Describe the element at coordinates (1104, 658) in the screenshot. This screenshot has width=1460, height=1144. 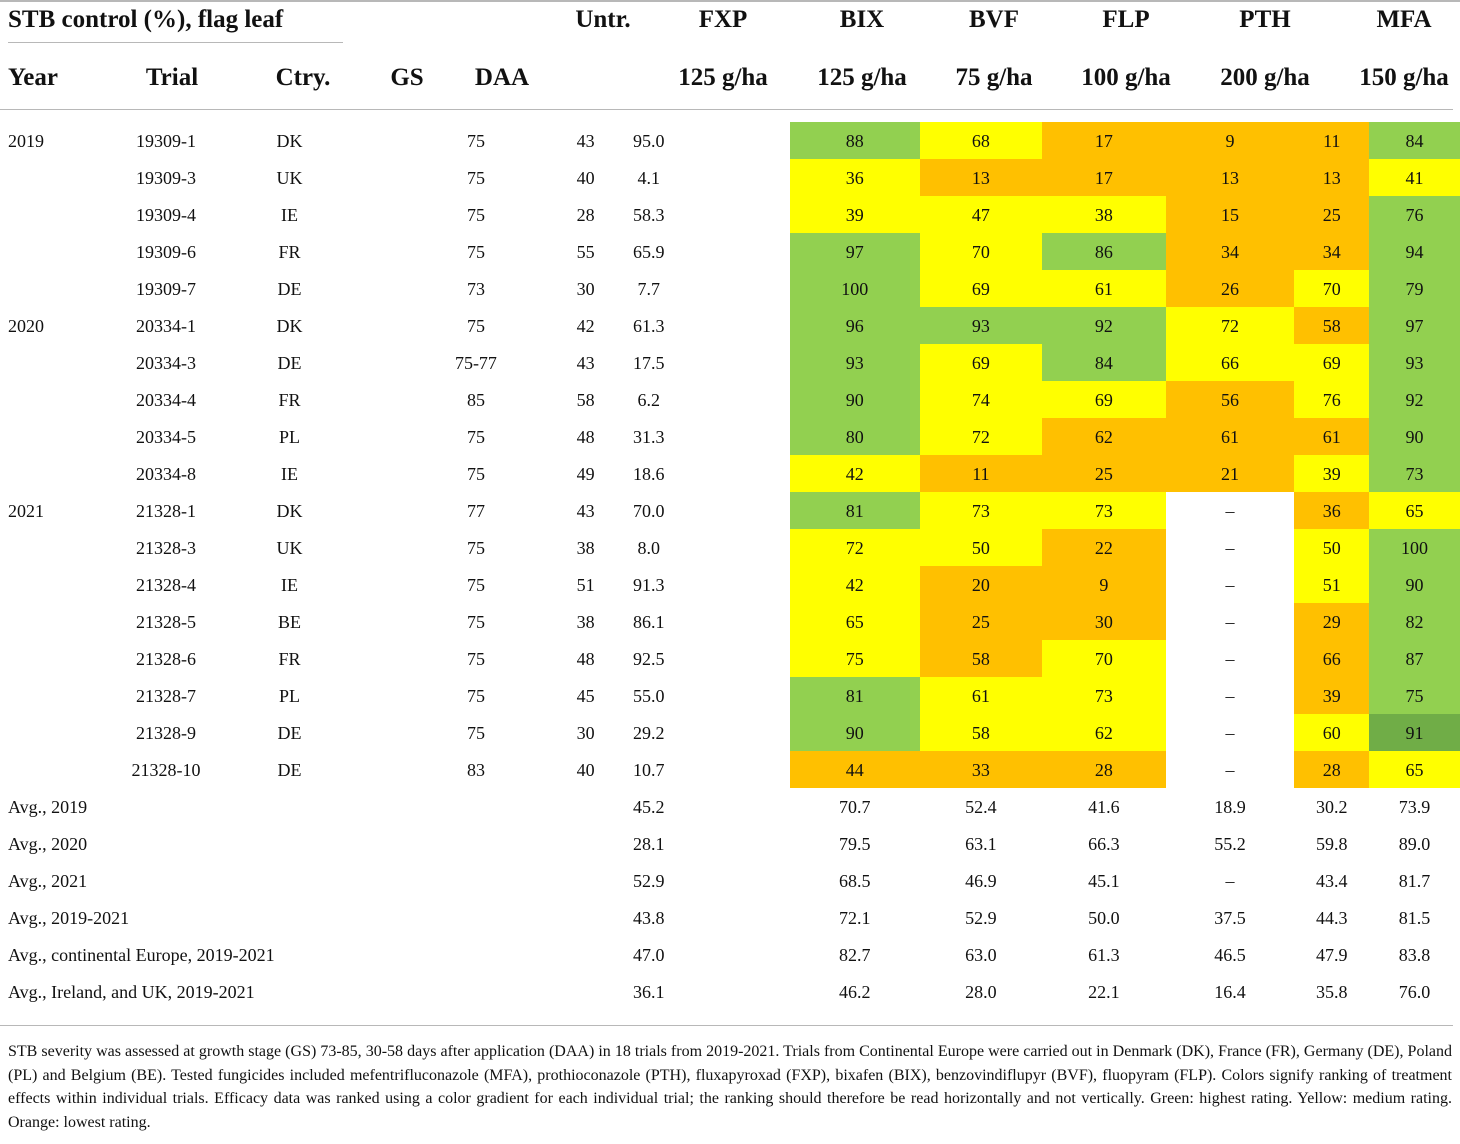
I see `efficacy-cell-bvf: 70` at that location.